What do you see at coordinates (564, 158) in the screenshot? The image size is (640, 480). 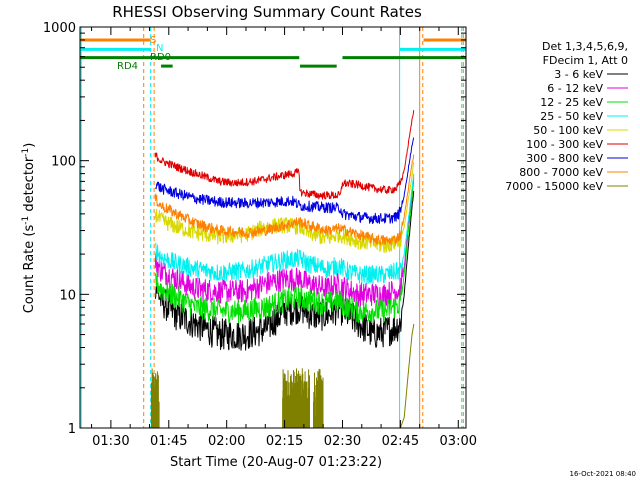 I see `legend-label-6: 300 - 800 keV` at bounding box center [564, 158].